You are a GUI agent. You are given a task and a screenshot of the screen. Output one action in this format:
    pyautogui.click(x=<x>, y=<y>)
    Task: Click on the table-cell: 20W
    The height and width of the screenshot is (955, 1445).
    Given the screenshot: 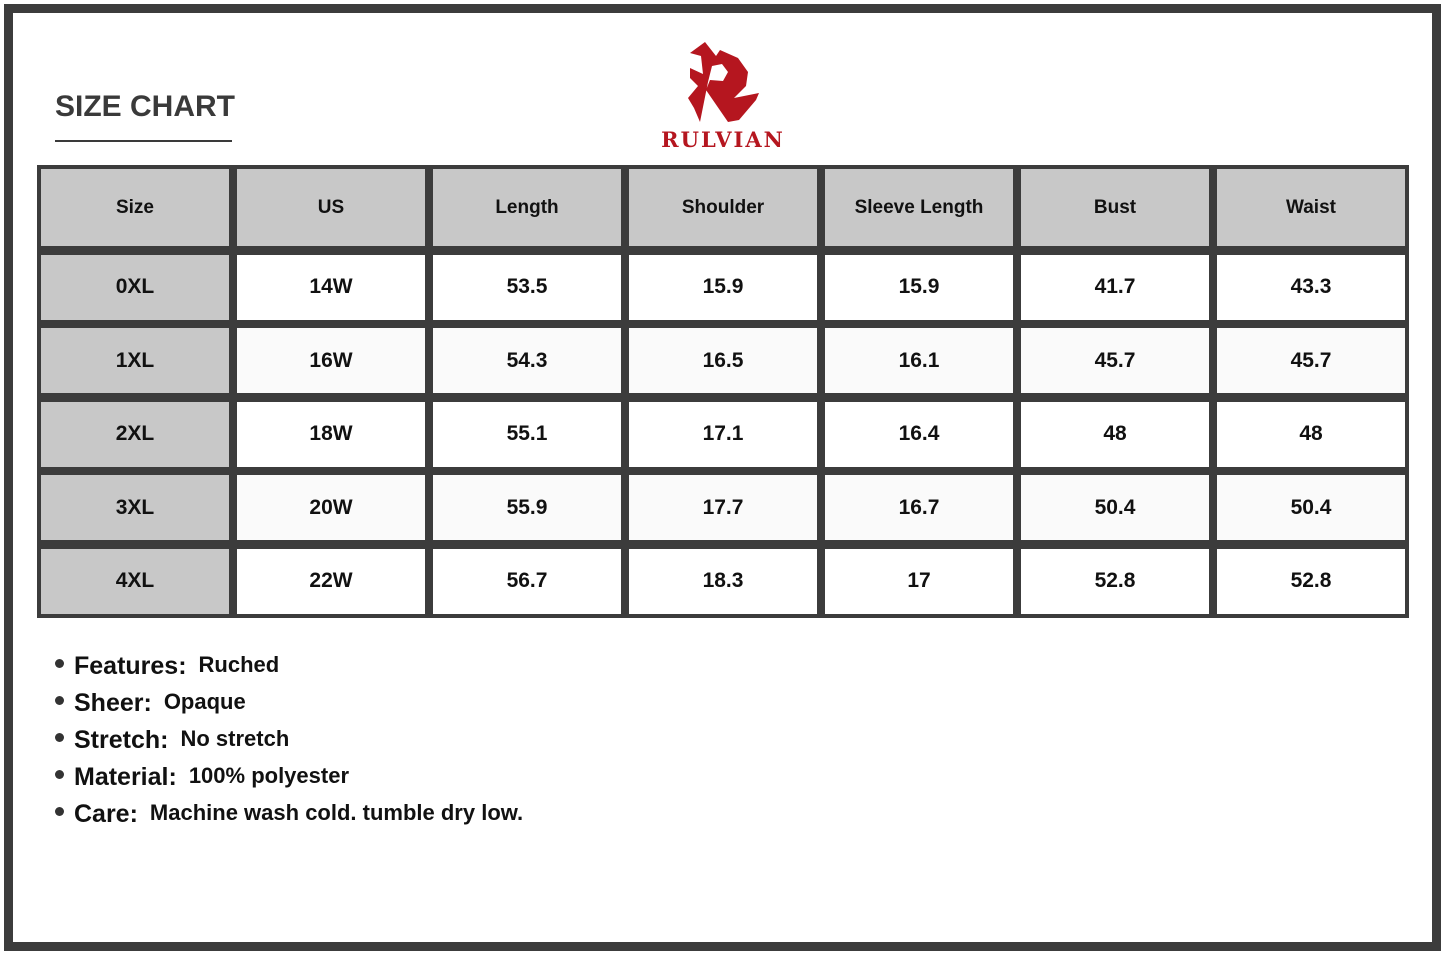 What is the action you would take?
    pyautogui.click(x=331, y=507)
    